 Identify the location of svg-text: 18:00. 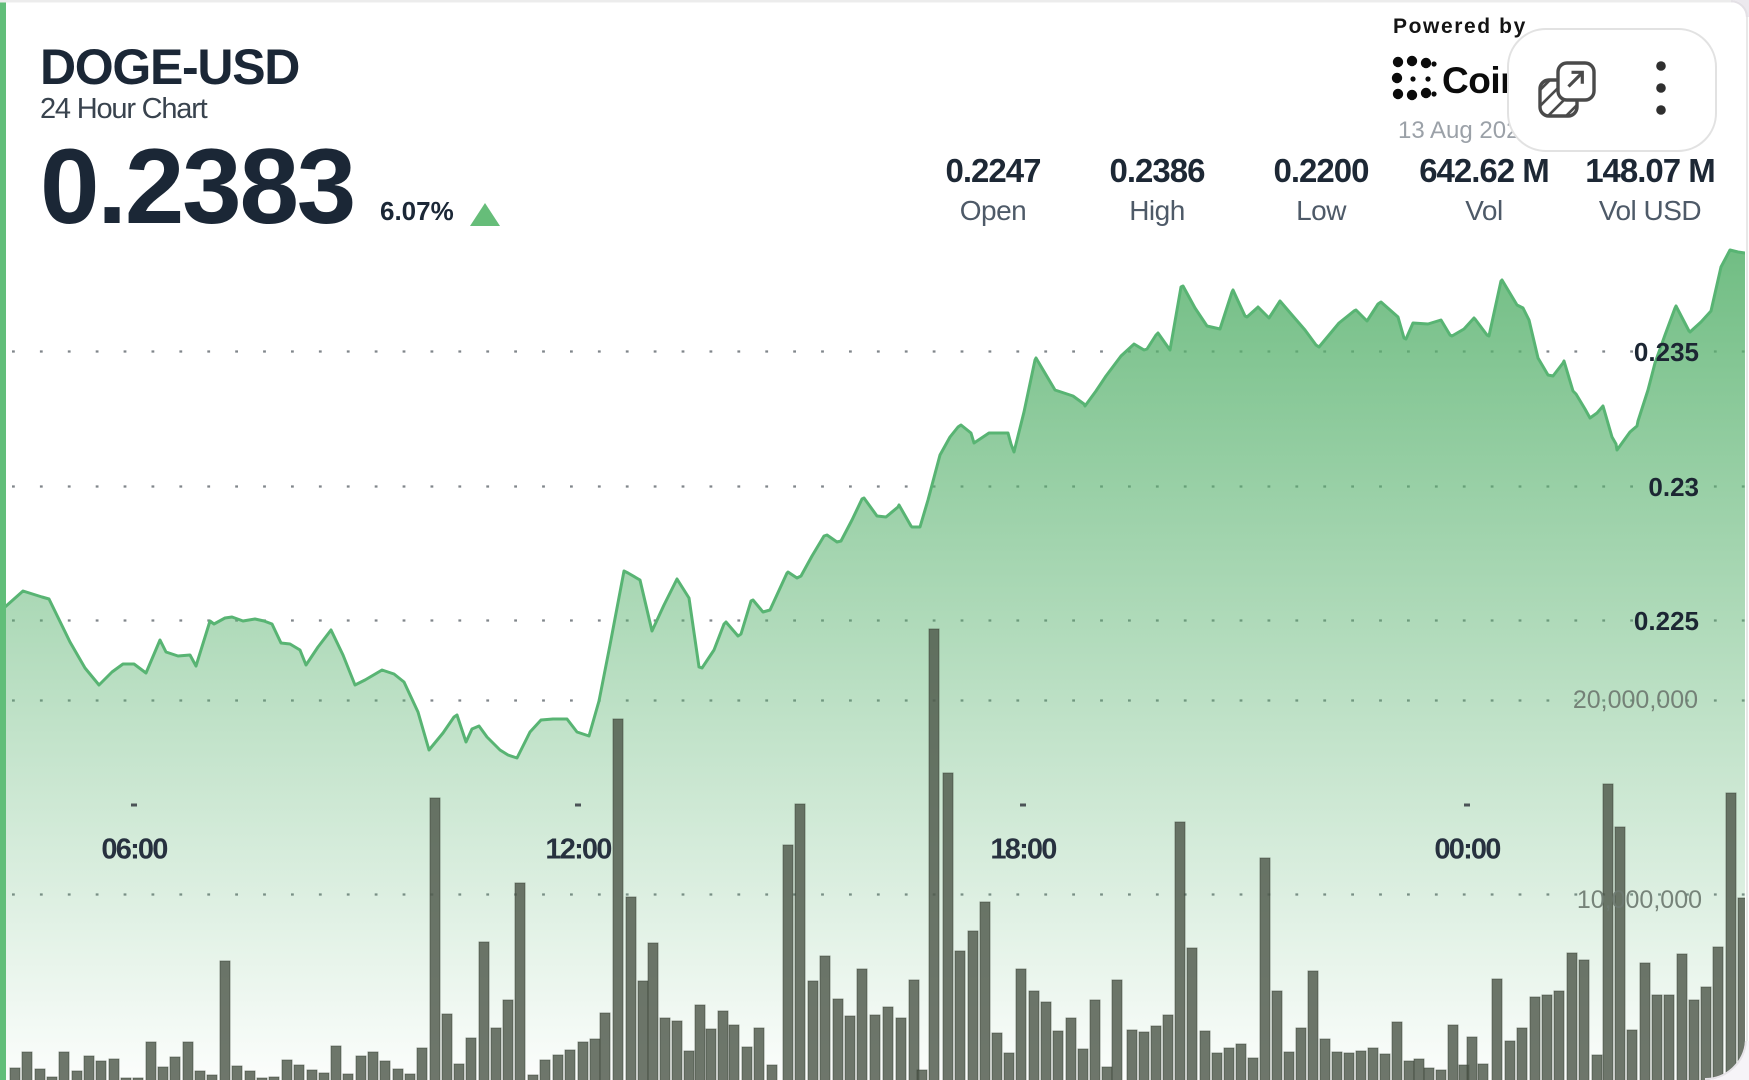
(1023, 850).